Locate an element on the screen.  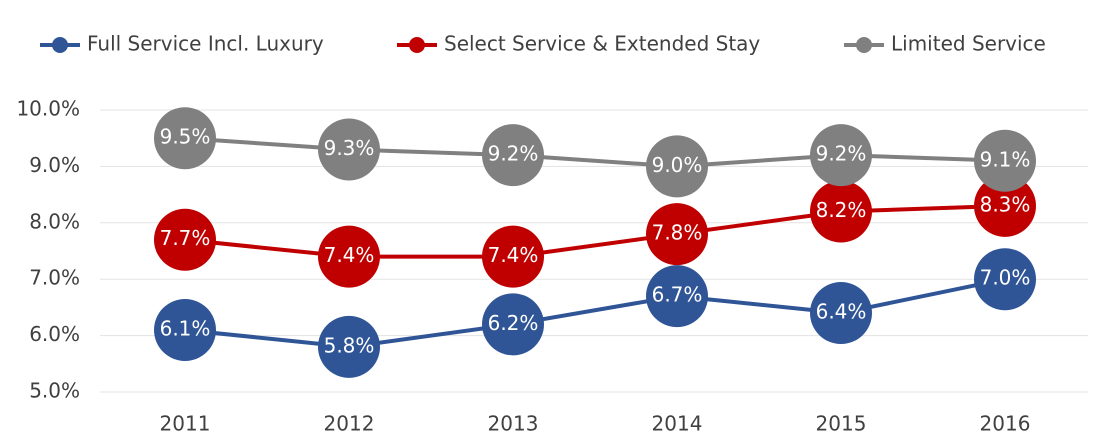
data-label: 7.0% is located at coordinates (1005, 278).